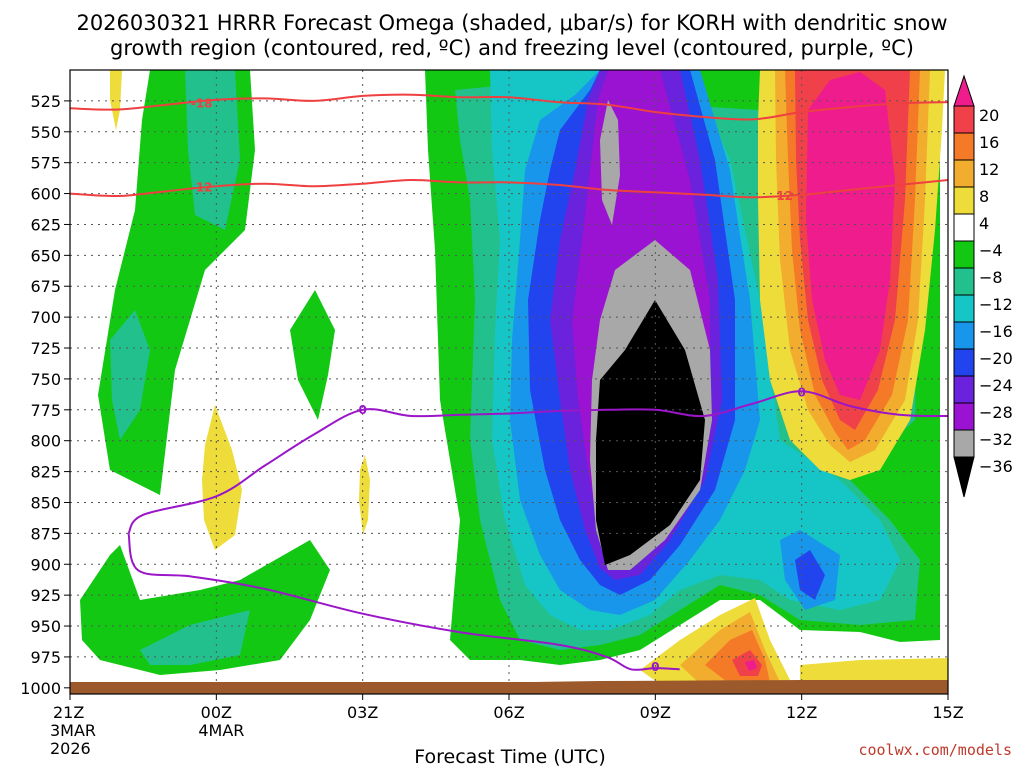  What do you see at coordinates (45, 348) in the screenshot?
I see `y-tick-label-725: 725` at bounding box center [45, 348].